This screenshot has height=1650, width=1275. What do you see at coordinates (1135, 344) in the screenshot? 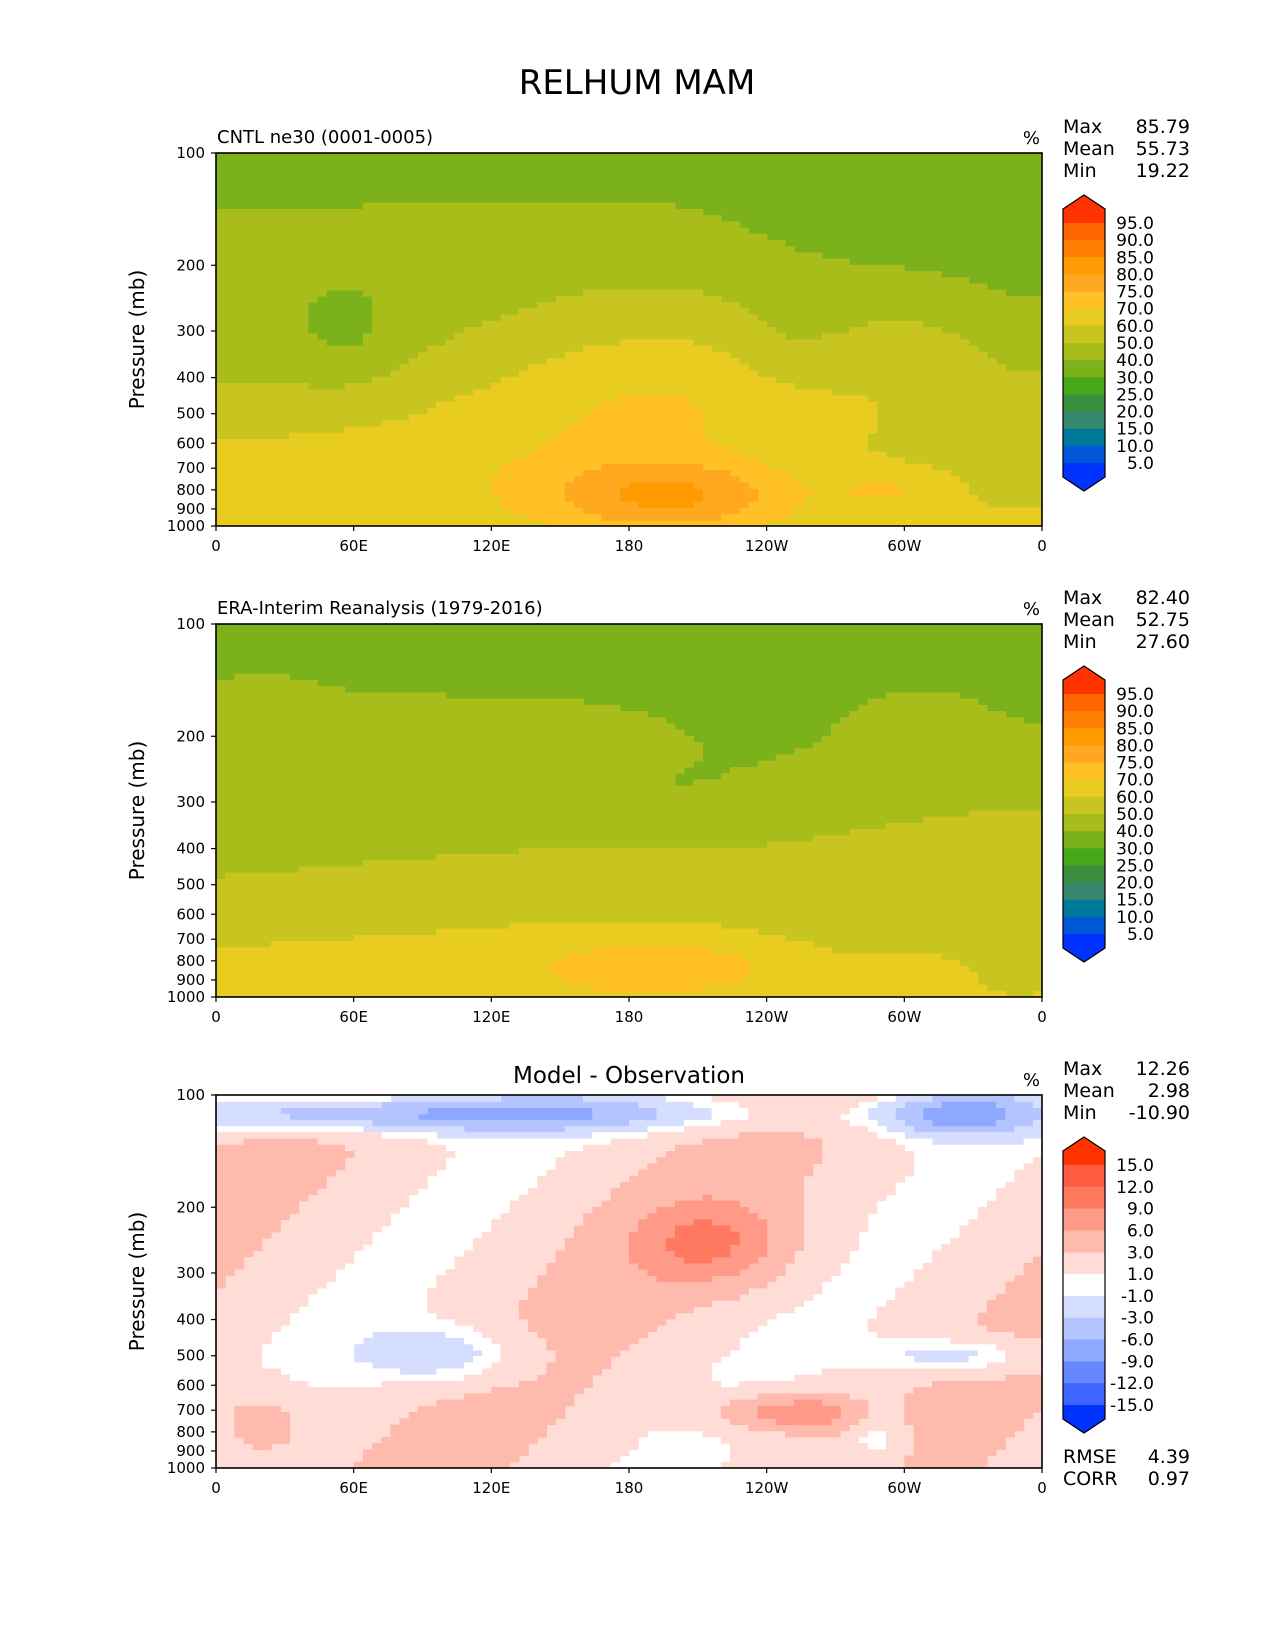
I see `colorbar-label: 50.0` at bounding box center [1135, 344].